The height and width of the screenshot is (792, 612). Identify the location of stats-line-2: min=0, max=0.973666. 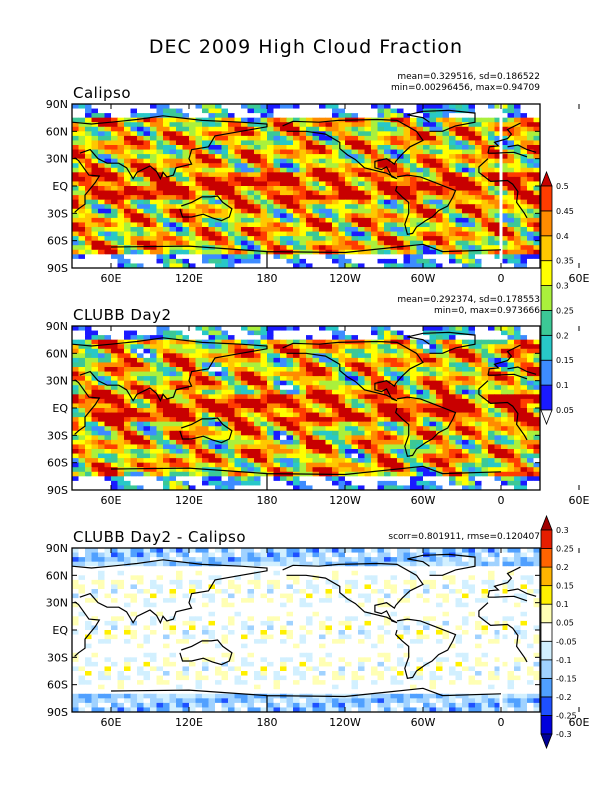
(486, 311).